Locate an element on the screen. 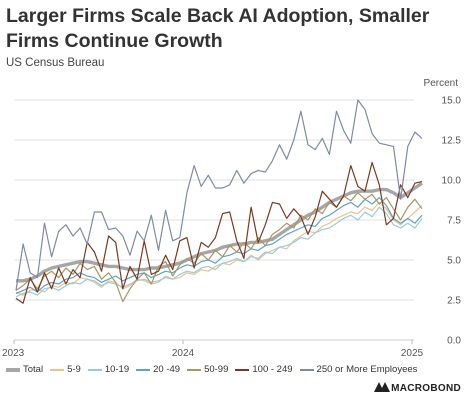 The image size is (473, 401). brand-name: MACROBOND is located at coordinates (426, 388).